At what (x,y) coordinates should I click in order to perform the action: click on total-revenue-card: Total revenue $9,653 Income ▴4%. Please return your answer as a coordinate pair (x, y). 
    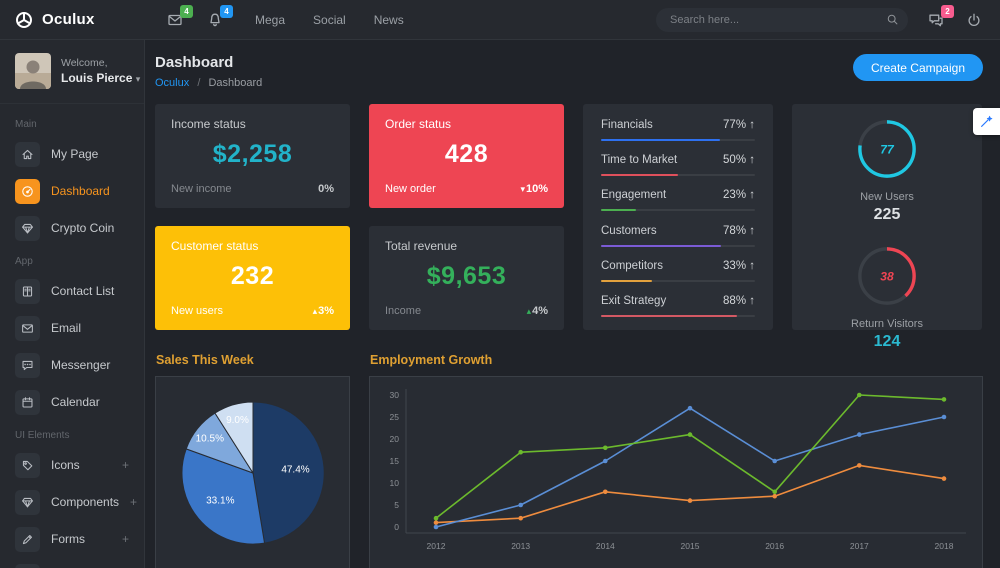
    Looking at the image, I should click on (466, 278).